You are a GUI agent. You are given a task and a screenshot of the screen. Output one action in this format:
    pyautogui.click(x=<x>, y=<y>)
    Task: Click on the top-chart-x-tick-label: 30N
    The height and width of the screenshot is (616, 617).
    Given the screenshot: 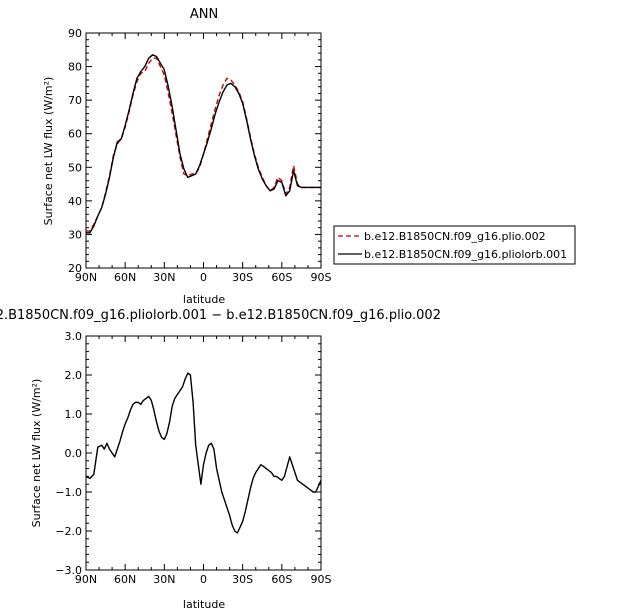 What is the action you would take?
    pyautogui.click(x=164, y=277)
    